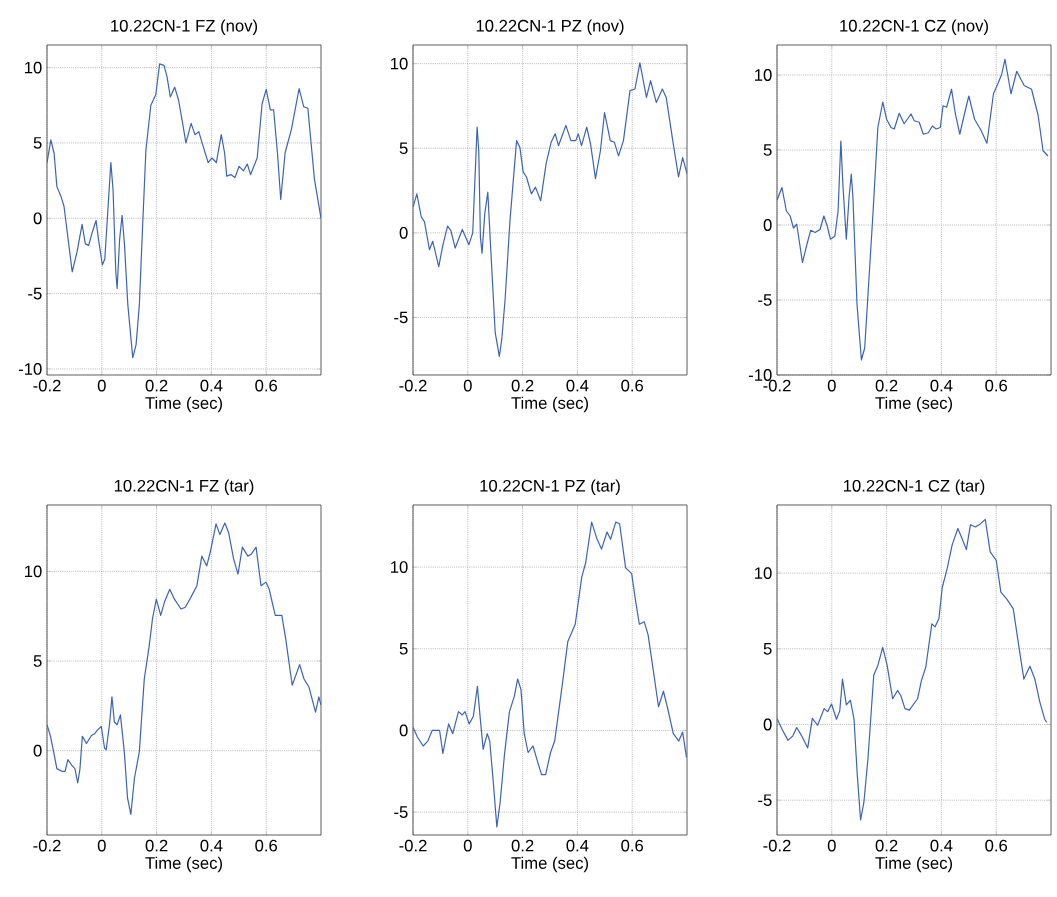  Describe the element at coordinates (914, 27) in the screenshot. I see `chart-title: 10.22CN-1 CZ (nov)` at that location.